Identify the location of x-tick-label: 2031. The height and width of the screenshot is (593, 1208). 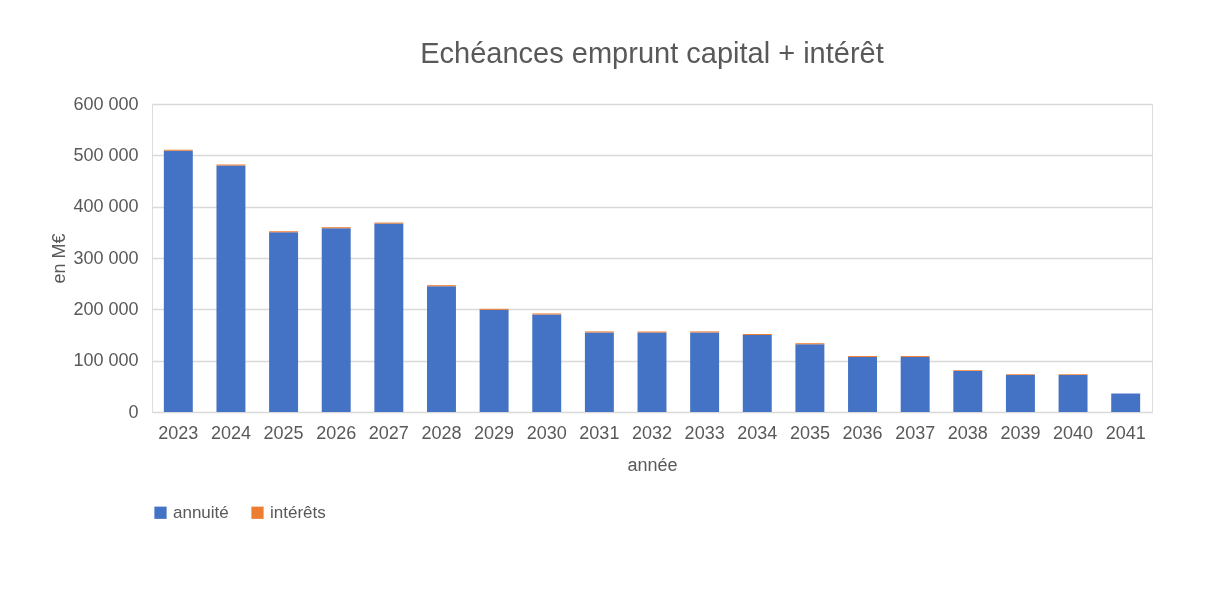
(599, 432).